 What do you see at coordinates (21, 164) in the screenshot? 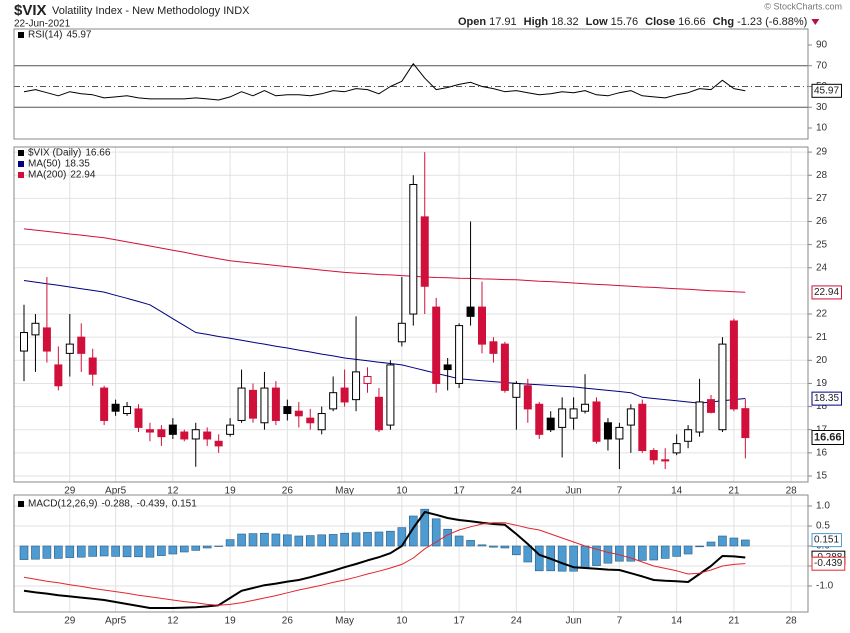
I see `legend-marker` at bounding box center [21, 164].